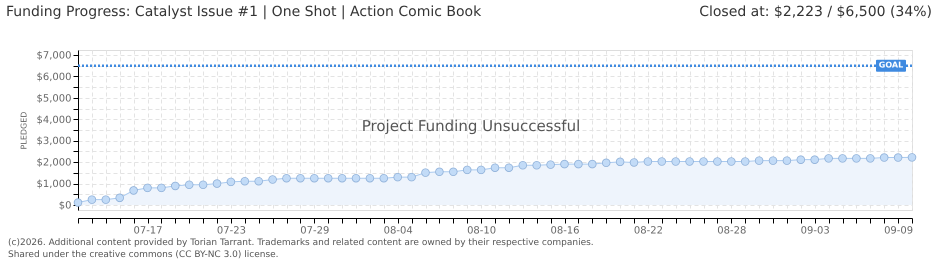 The height and width of the screenshot is (270, 940). I want to click on y-tick-label: $1,000, so click(54, 184).